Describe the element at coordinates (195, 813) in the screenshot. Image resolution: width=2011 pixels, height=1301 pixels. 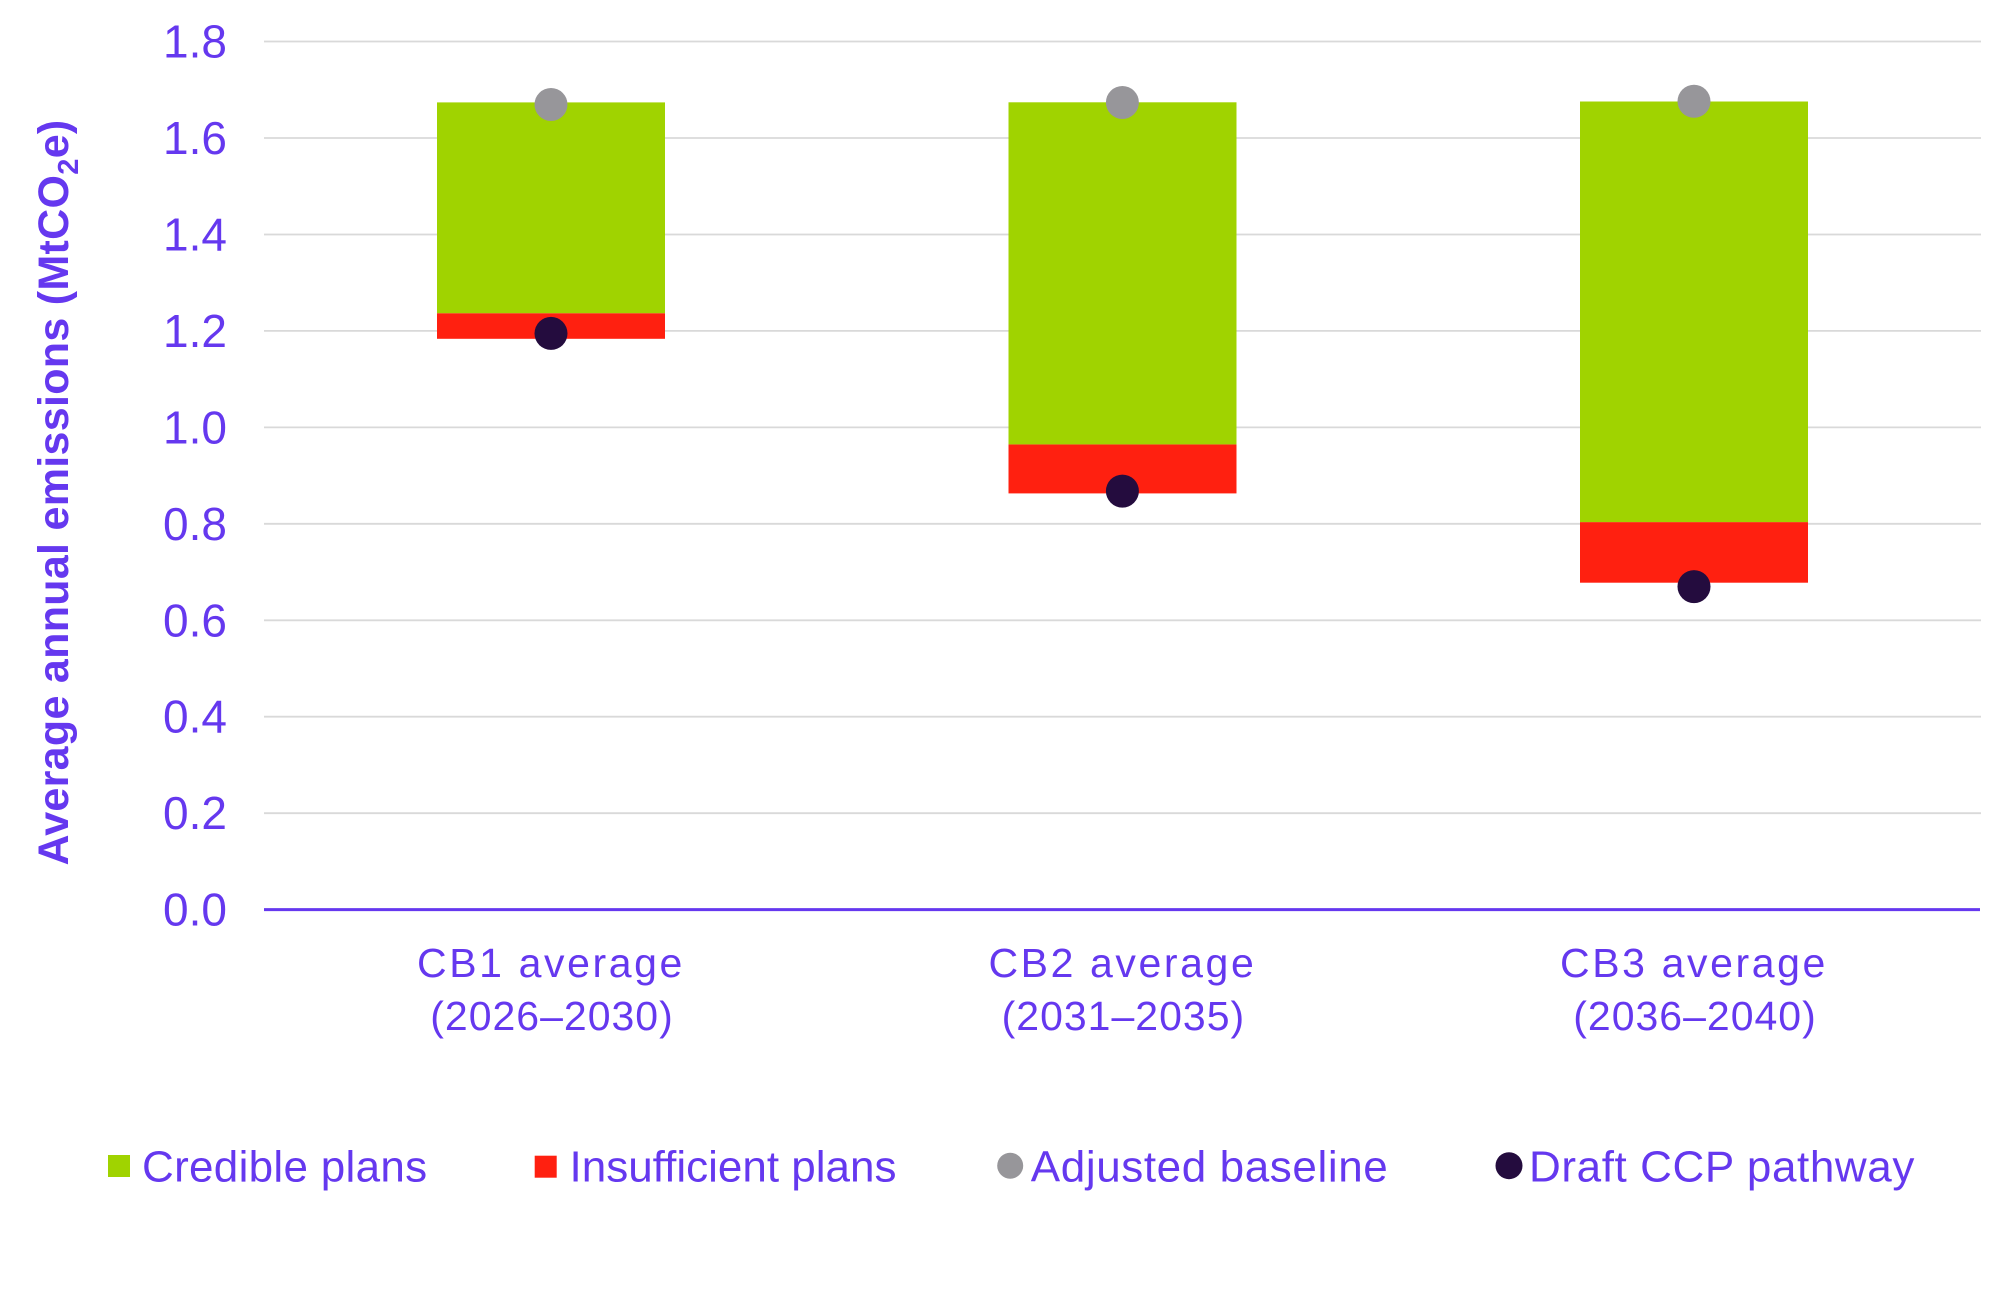
I see `svg-text: 0.2` at that location.